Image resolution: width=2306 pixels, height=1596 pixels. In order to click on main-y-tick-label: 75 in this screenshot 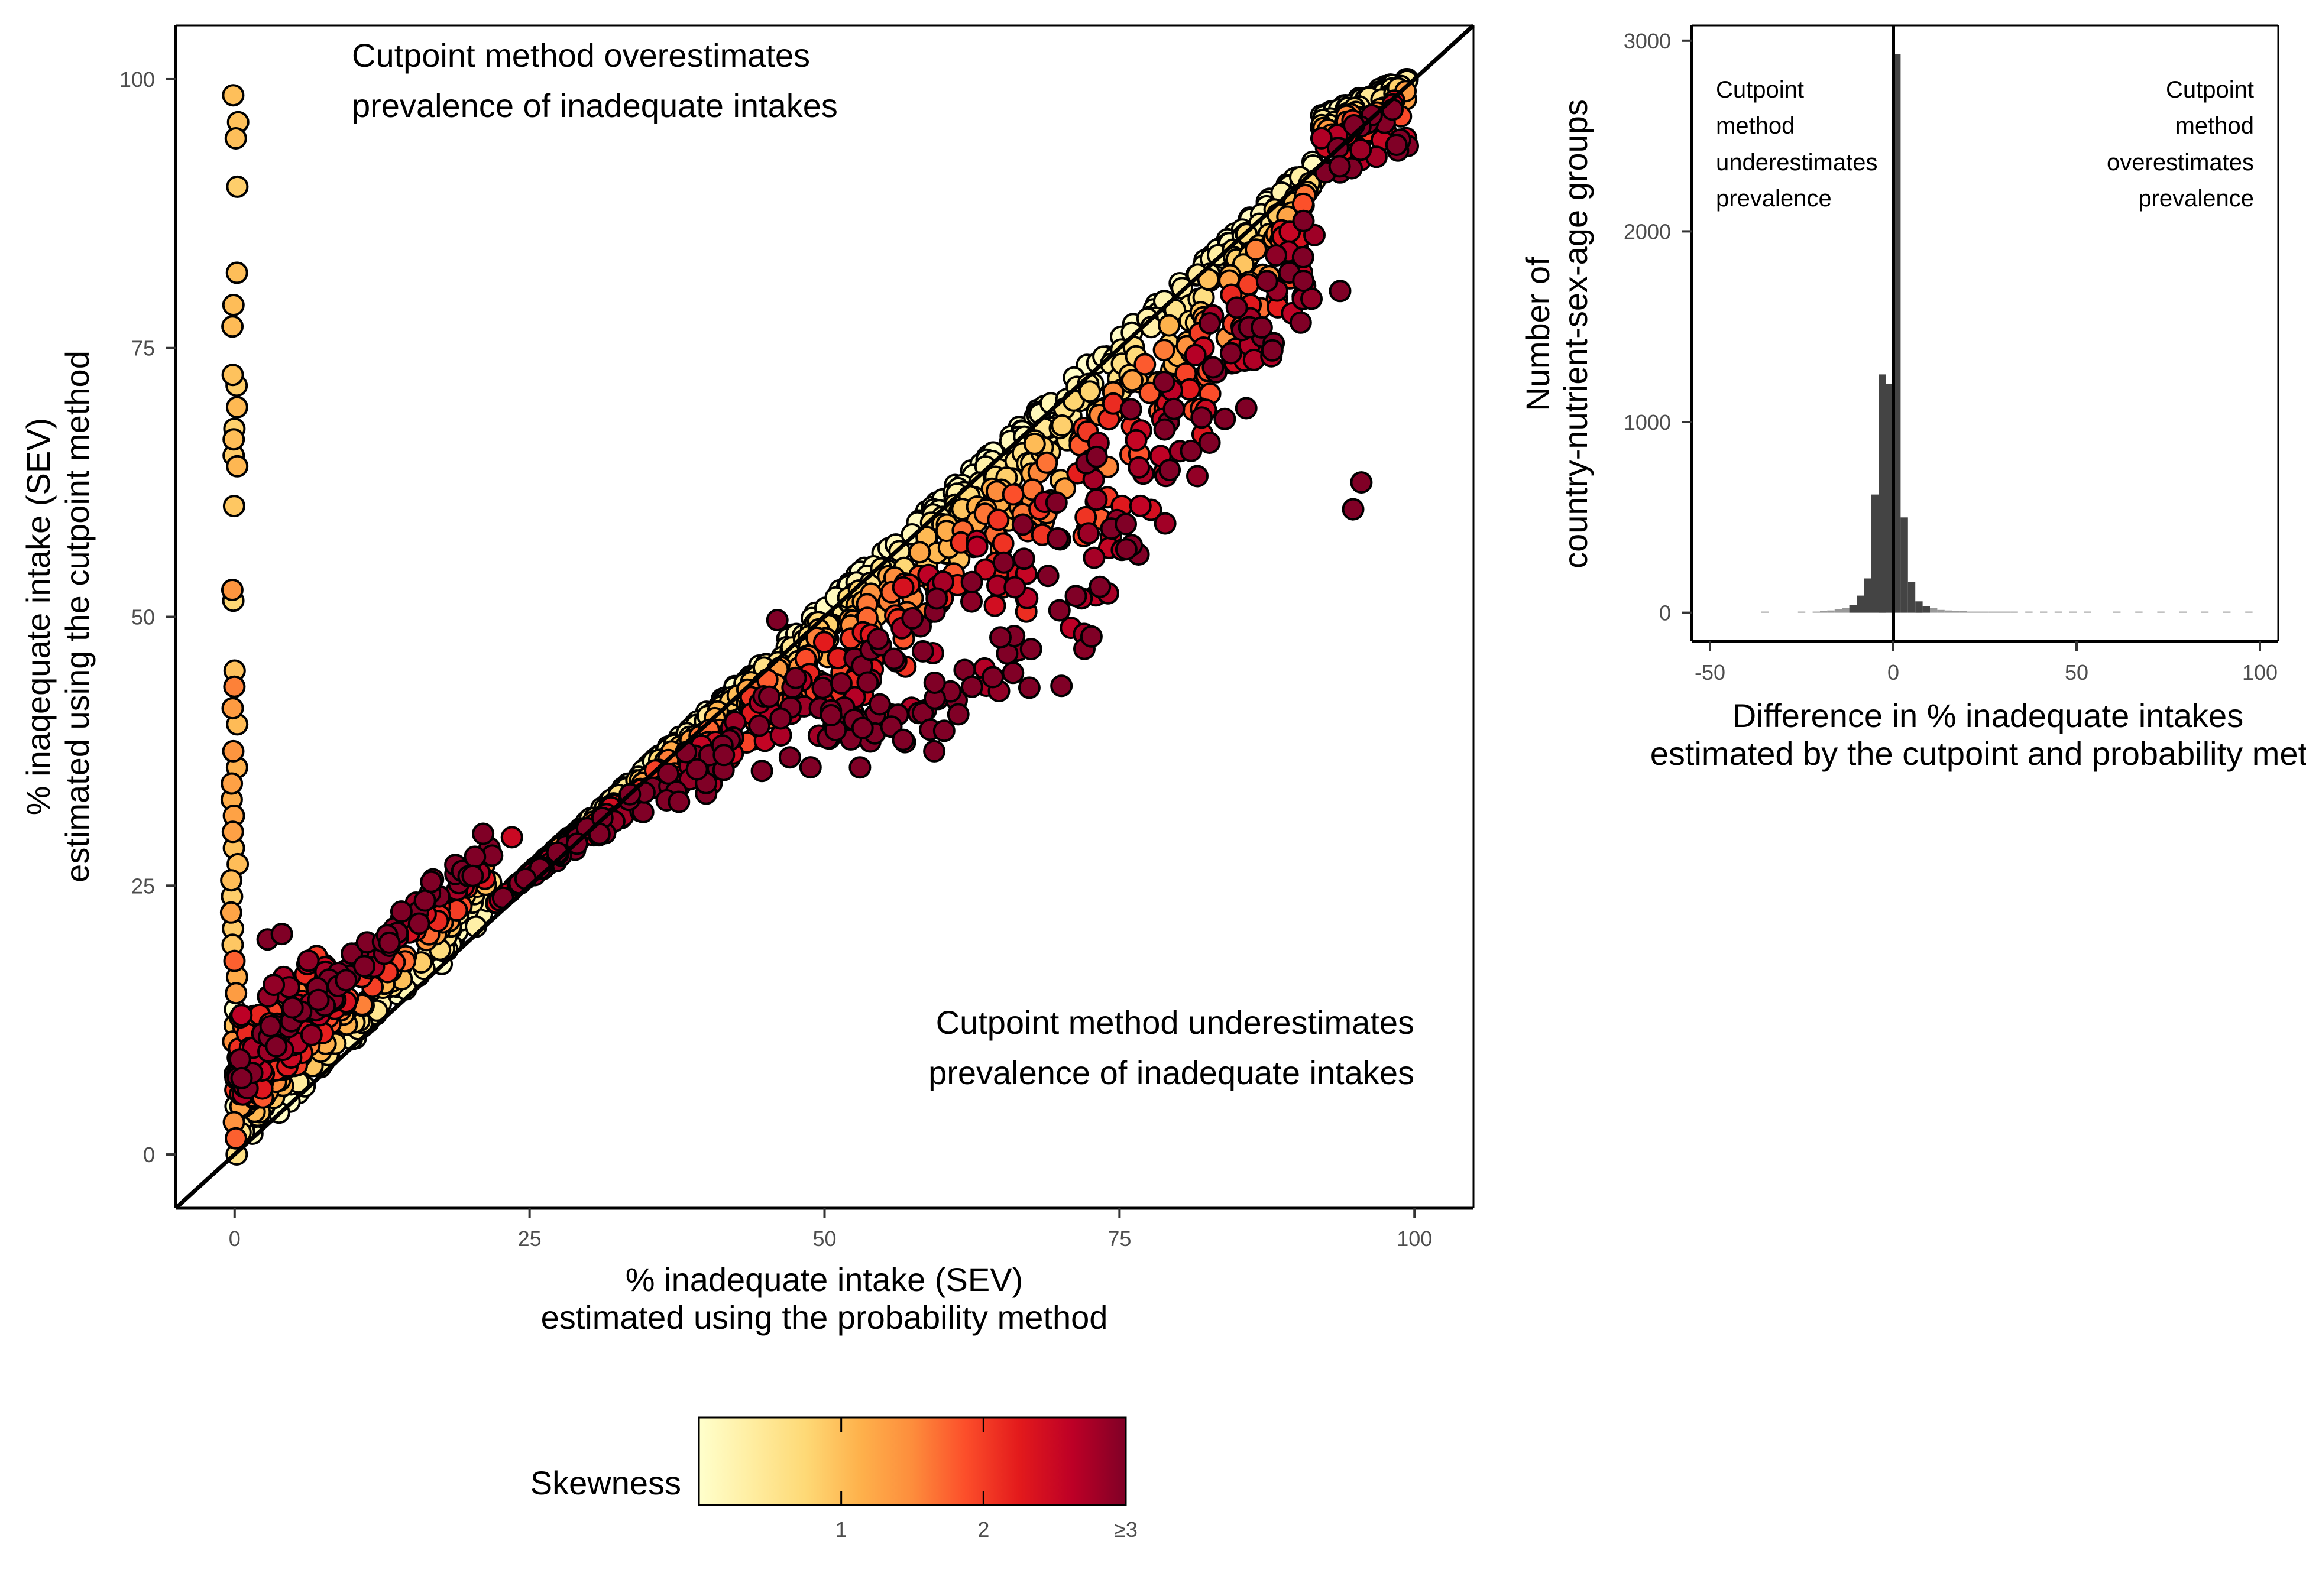, I will do `click(143, 349)`.